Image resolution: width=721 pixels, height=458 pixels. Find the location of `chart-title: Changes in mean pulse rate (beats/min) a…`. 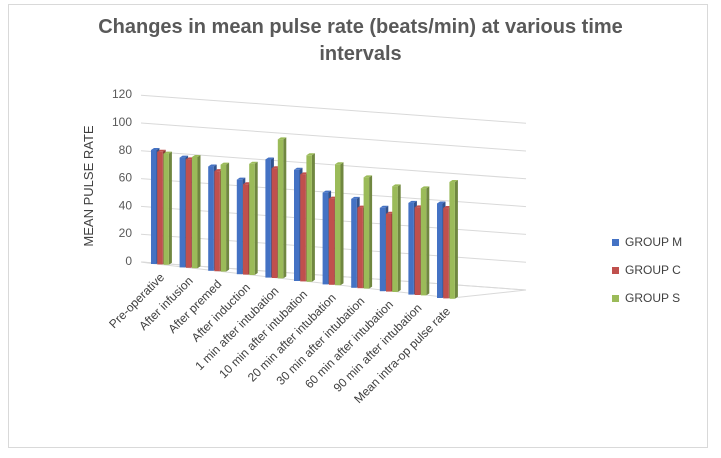

chart-title: Changes in mean pulse rate (beats/min) a… is located at coordinates (360, 41).